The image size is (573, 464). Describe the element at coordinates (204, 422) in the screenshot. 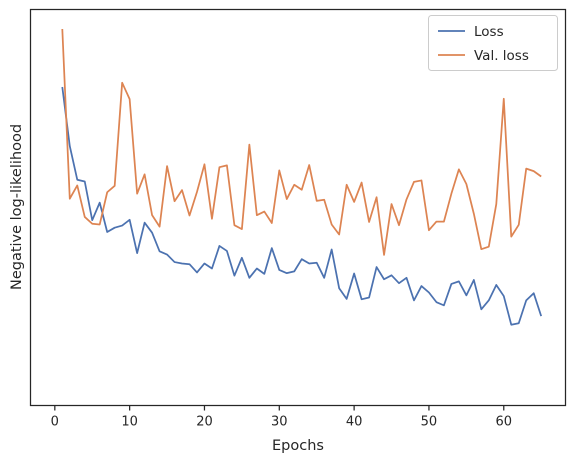

I see `x-tick-label: 20` at that location.